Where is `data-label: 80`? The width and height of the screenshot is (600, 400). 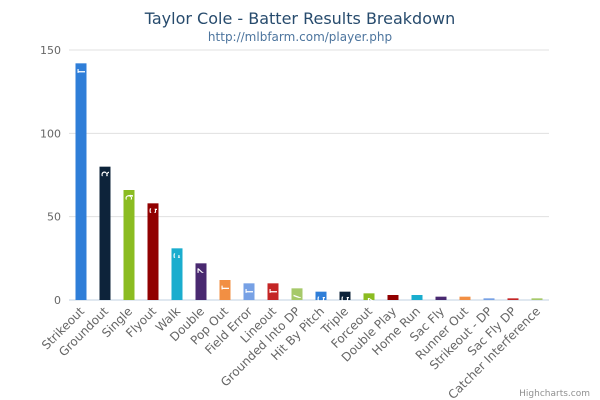
data-label: 80 is located at coordinates (105, 179).